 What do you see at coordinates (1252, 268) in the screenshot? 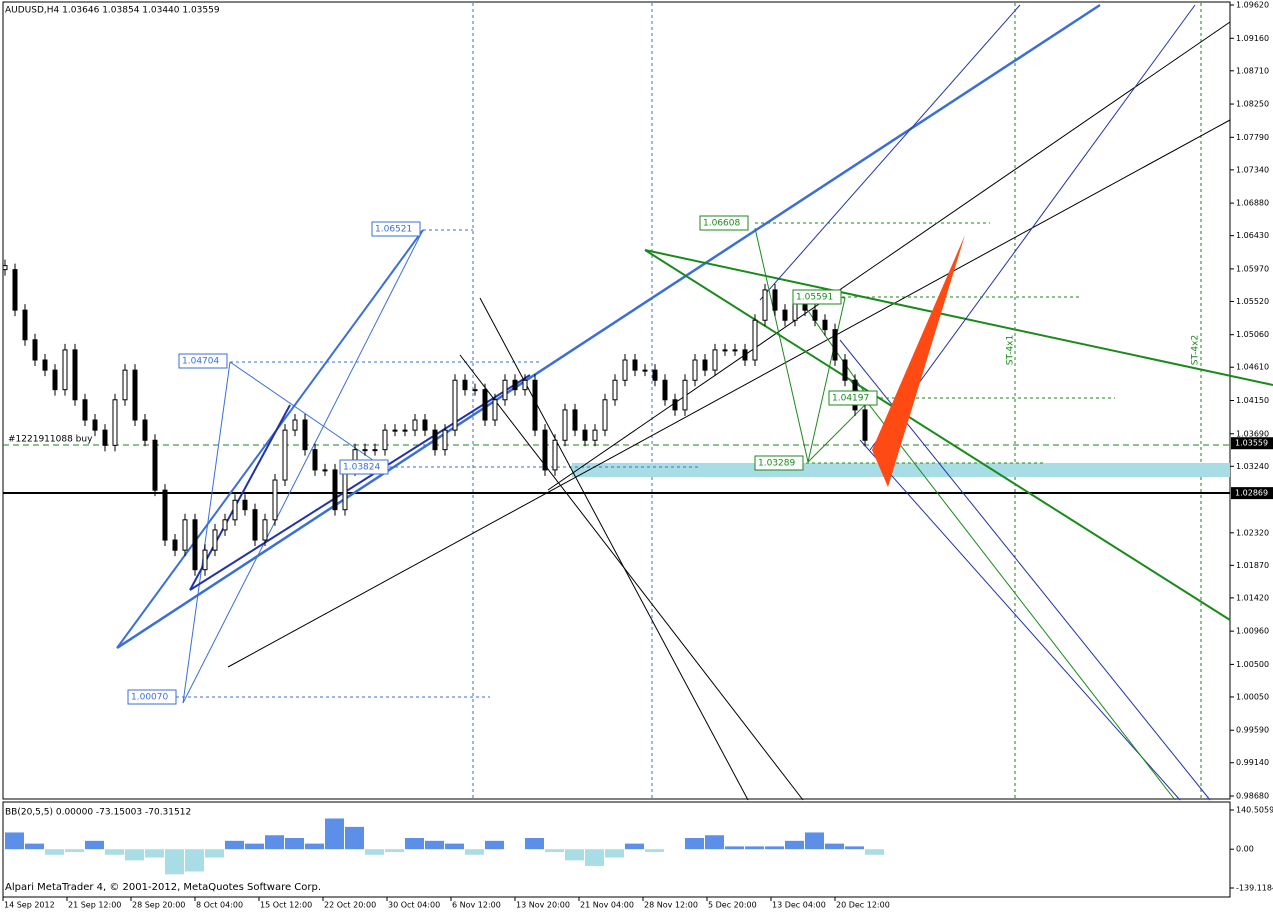
I see `y-tick-label: 1.05970` at bounding box center [1252, 268].